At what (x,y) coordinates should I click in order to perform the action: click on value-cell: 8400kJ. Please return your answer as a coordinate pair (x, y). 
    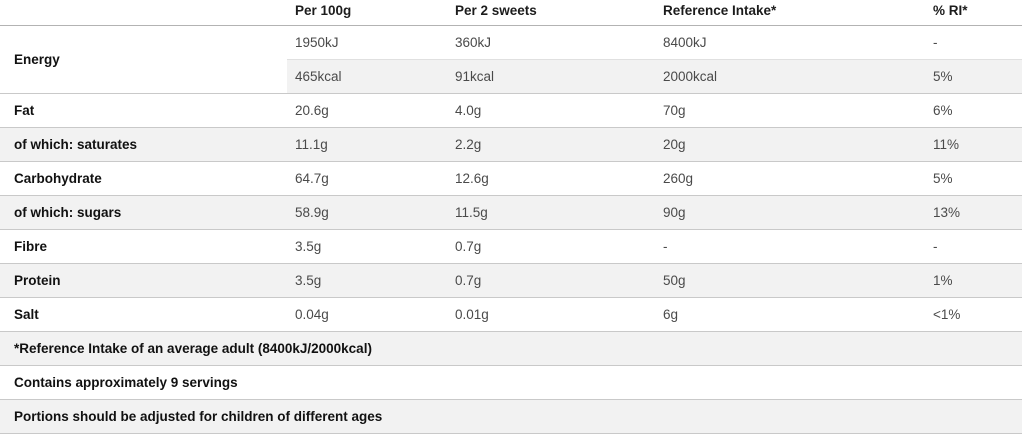
    Looking at the image, I should click on (685, 42).